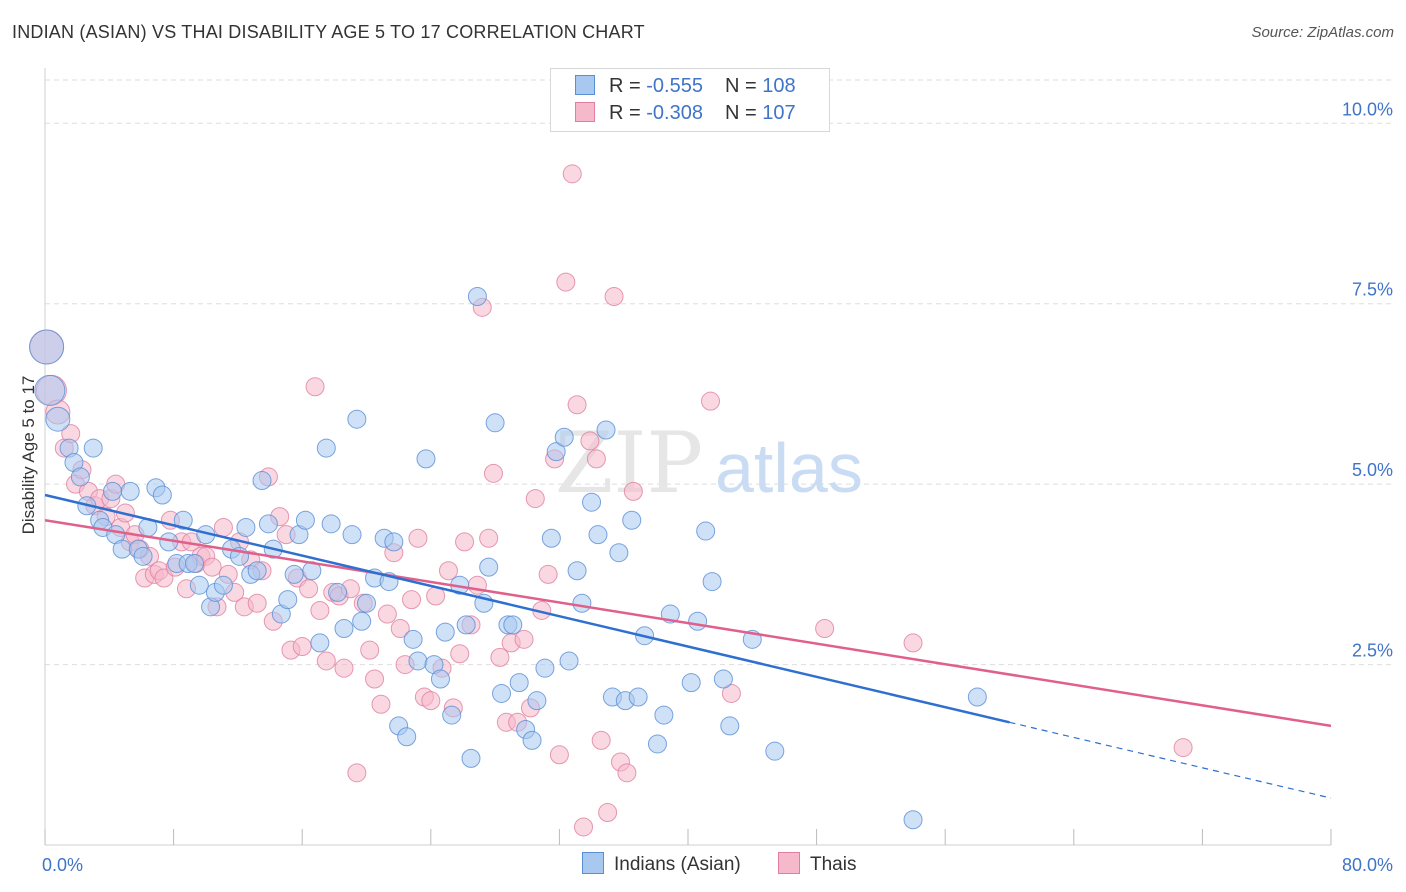 The image size is (1406, 892). Describe the element at coordinates (779, 86) in the screenshot. I see `legend-n-value: 108` at that location.